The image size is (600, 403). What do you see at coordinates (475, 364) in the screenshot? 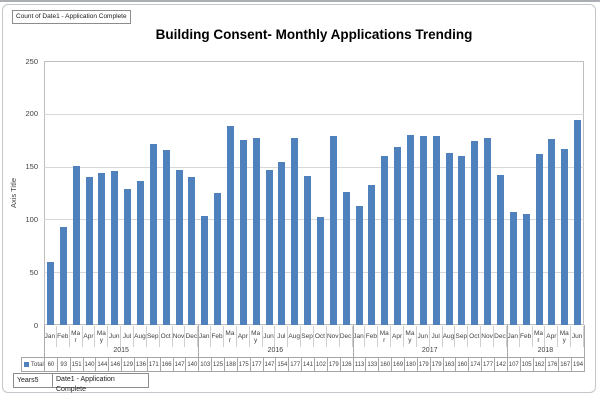
I see `table-value-cell: 174` at bounding box center [475, 364].